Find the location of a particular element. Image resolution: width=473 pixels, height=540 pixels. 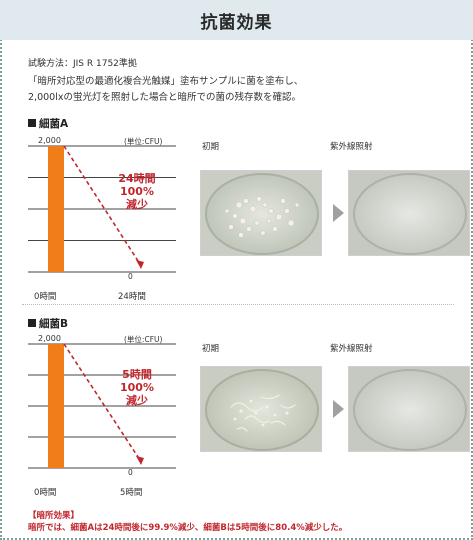

result-heading: 【暗所効果】 is located at coordinates (54, 516).